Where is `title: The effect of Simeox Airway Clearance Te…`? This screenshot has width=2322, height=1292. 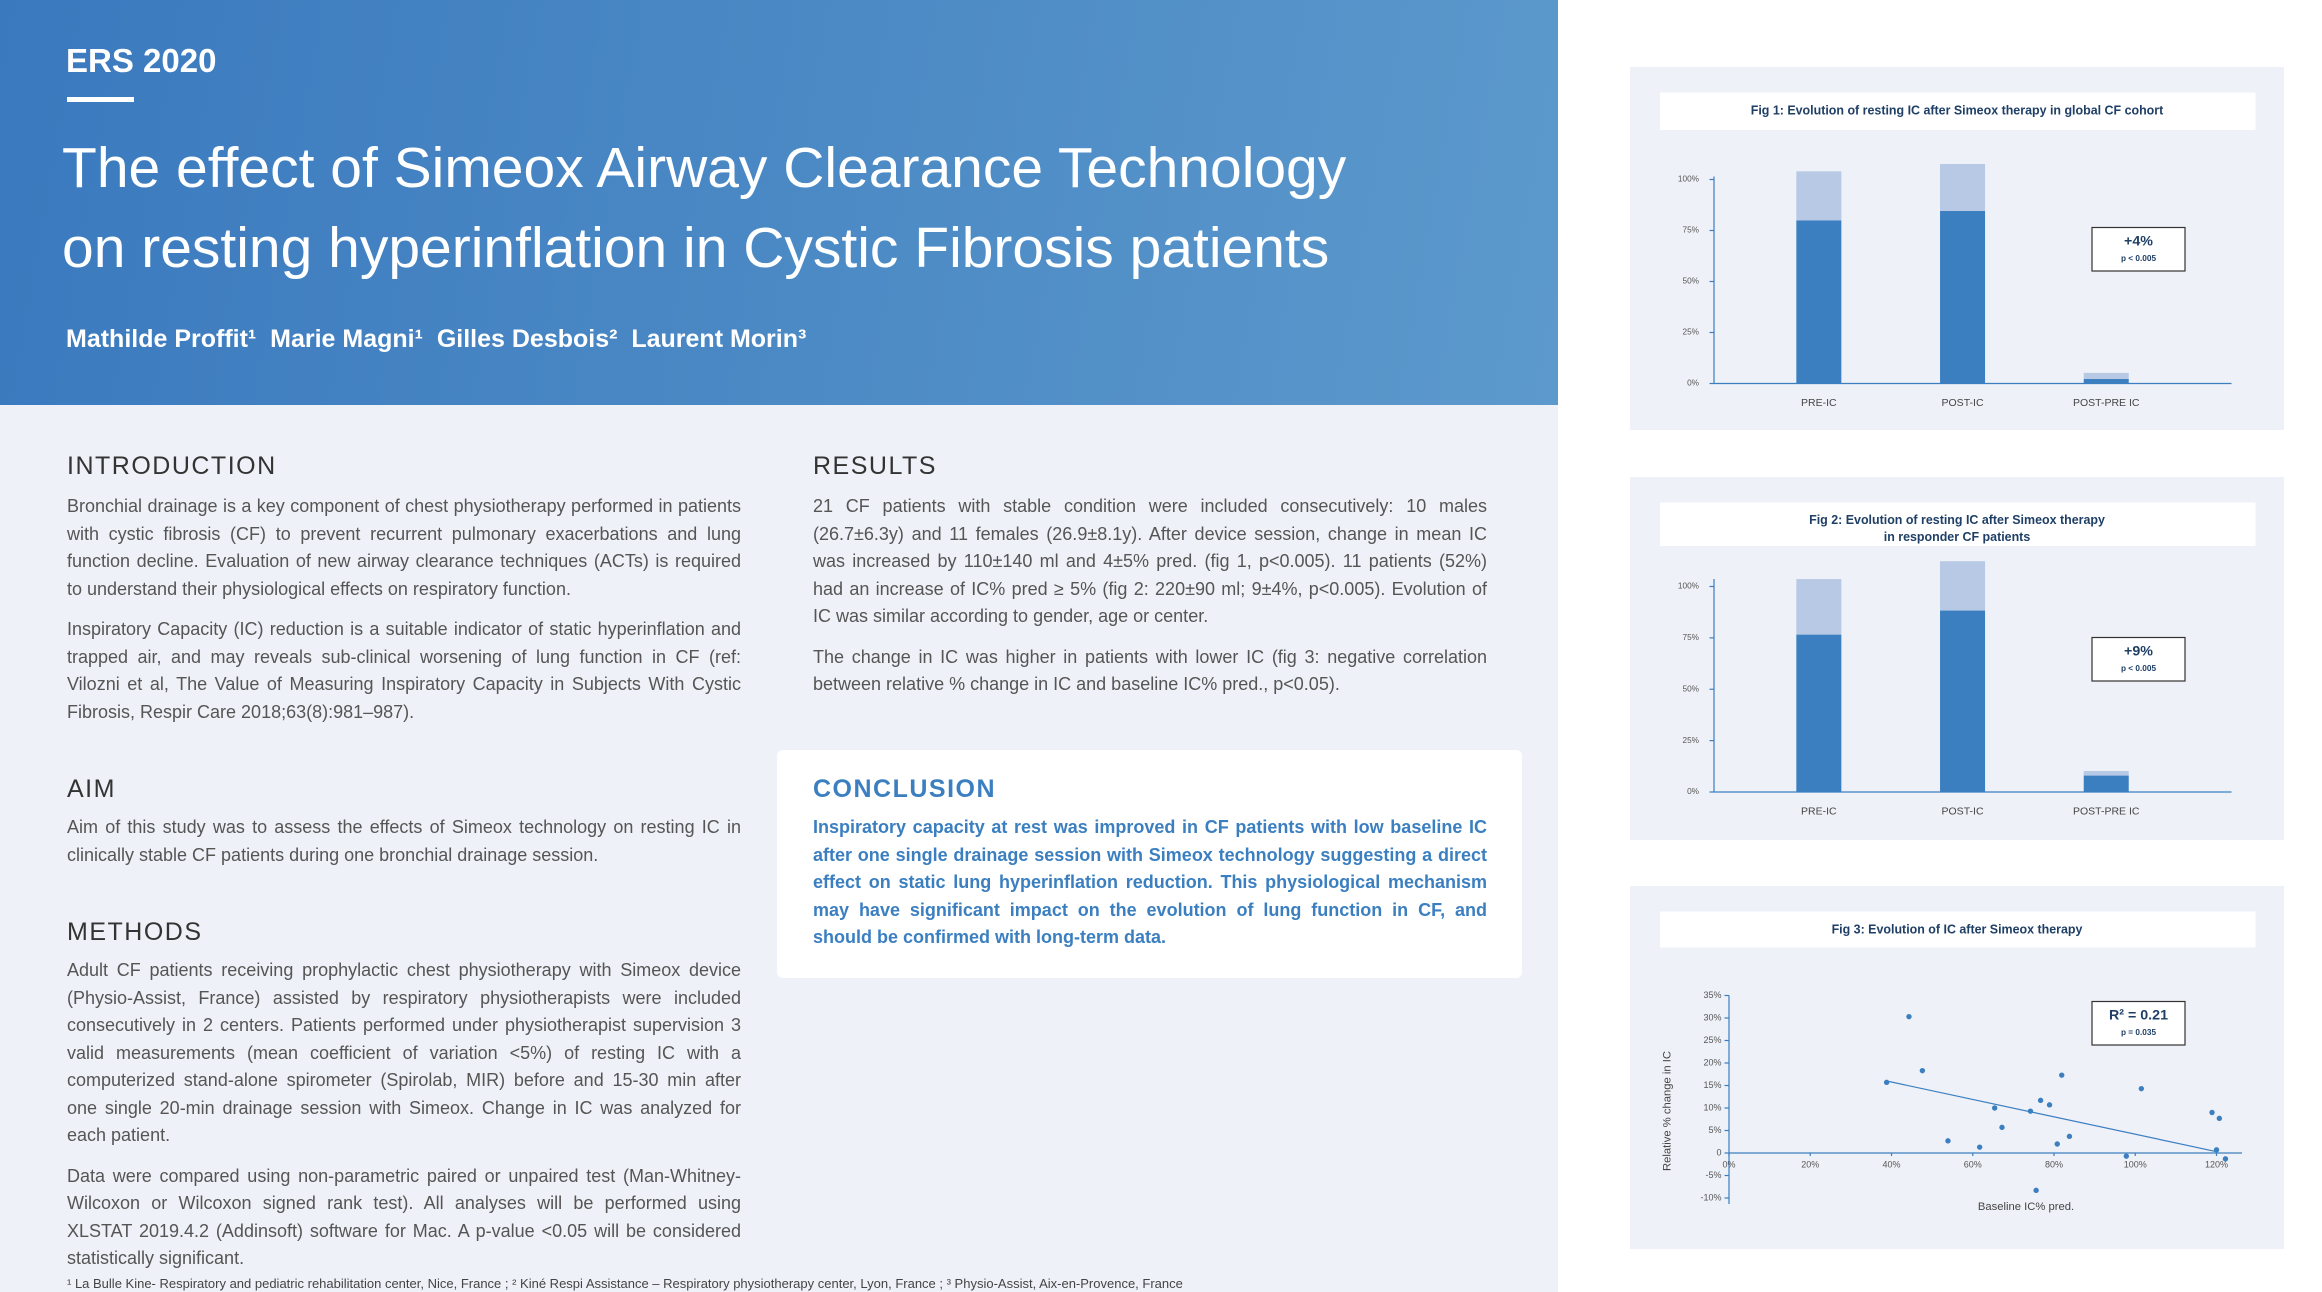 title: The effect of Simeox Airway Clearance Te… is located at coordinates (704, 208).